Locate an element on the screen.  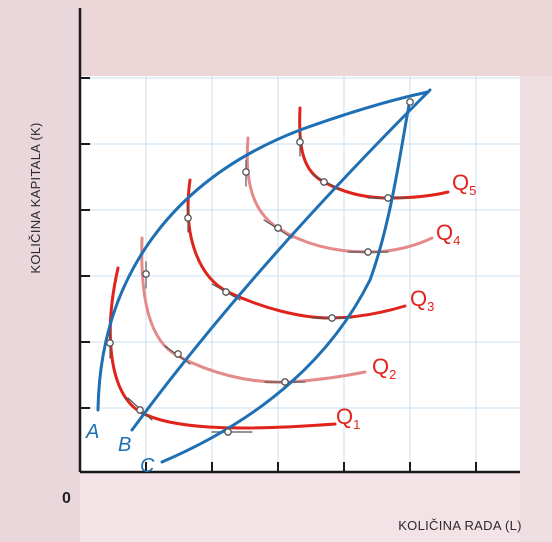
isoquant-q5 is located at coordinates (374, 153).